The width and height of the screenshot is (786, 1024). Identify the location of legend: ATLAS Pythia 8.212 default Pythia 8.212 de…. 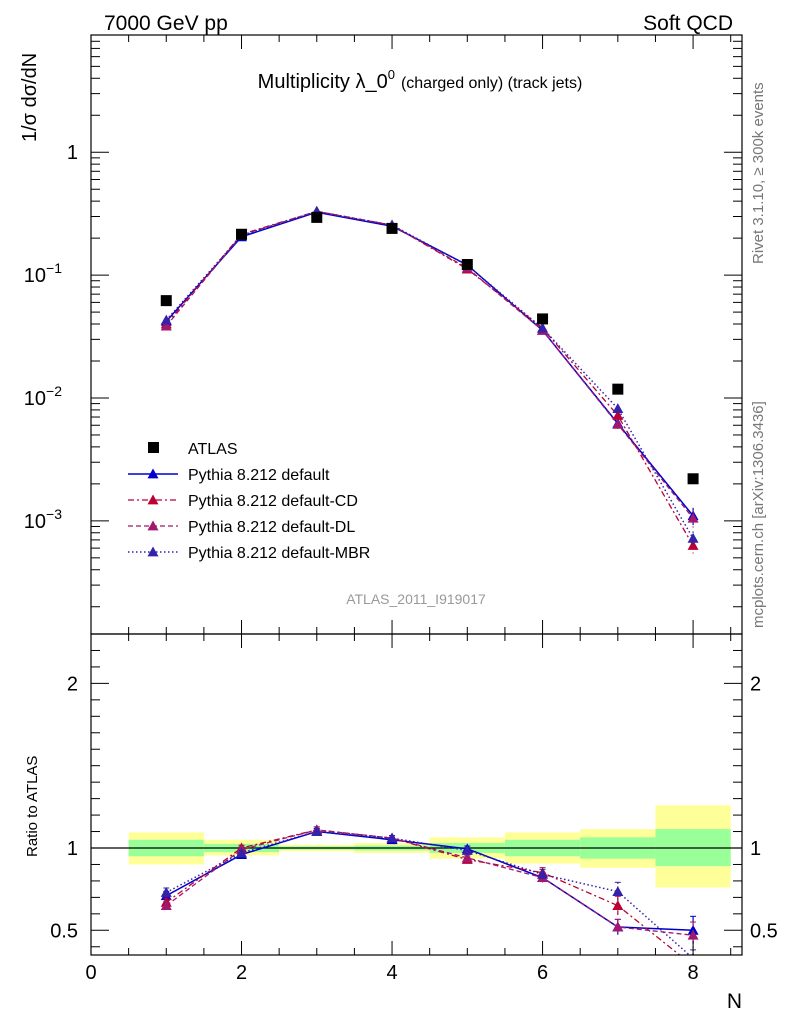
(249, 501).